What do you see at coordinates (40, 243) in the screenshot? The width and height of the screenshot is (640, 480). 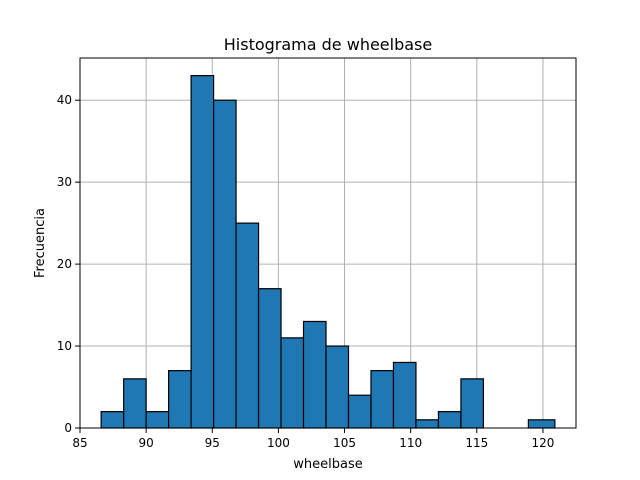 I see `y-axis-label: Frecuencia` at bounding box center [40, 243].